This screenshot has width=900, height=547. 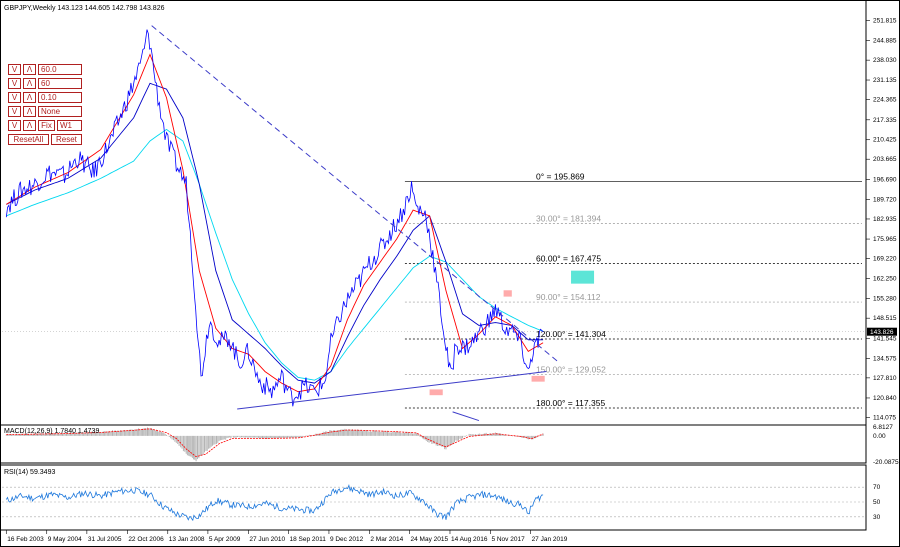 I want to click on x-tick-label: 31 Jul 2005, so click(x=105, y=539).